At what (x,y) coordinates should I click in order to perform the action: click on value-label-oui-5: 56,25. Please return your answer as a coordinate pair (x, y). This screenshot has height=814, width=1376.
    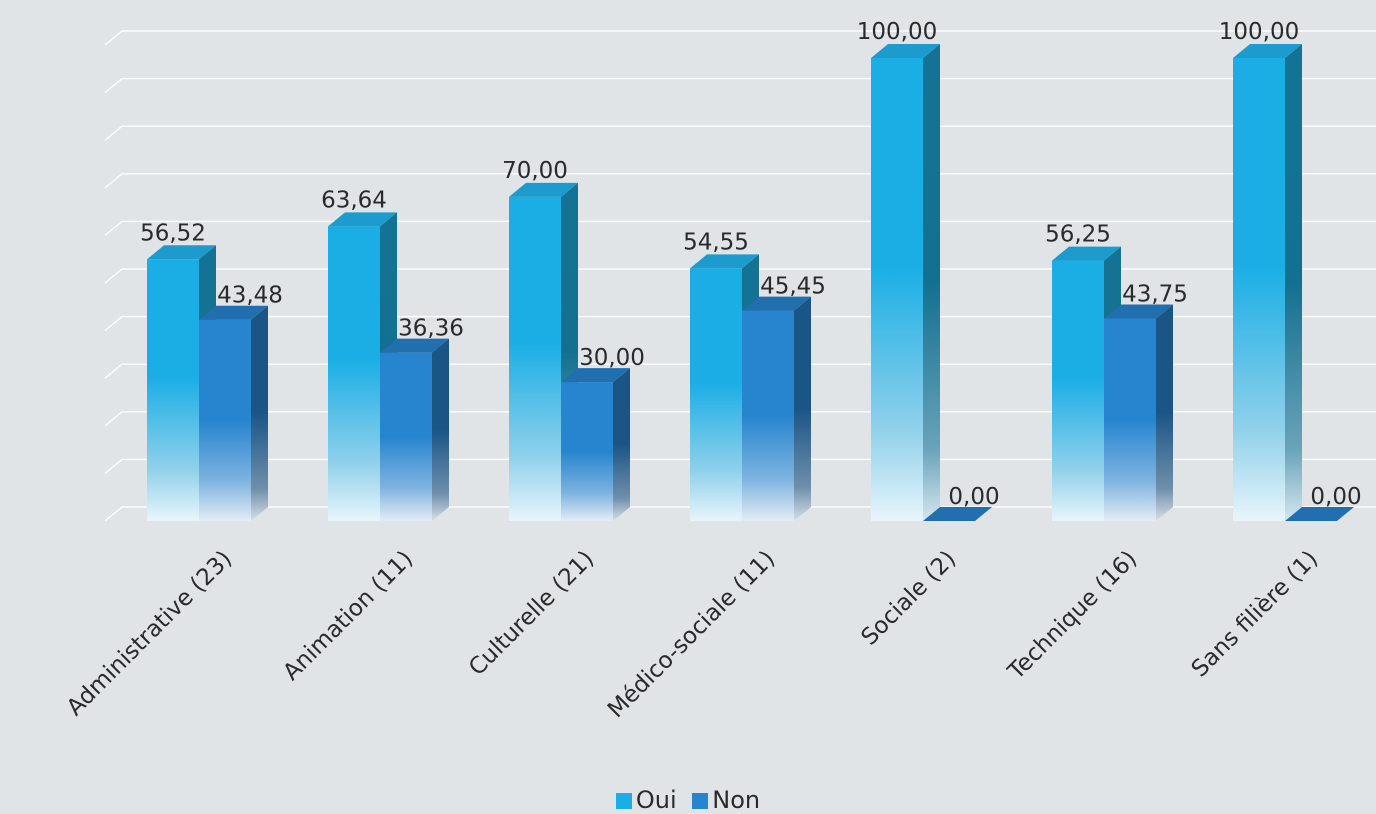
    Looking at the image, I should click on (1078, 235).